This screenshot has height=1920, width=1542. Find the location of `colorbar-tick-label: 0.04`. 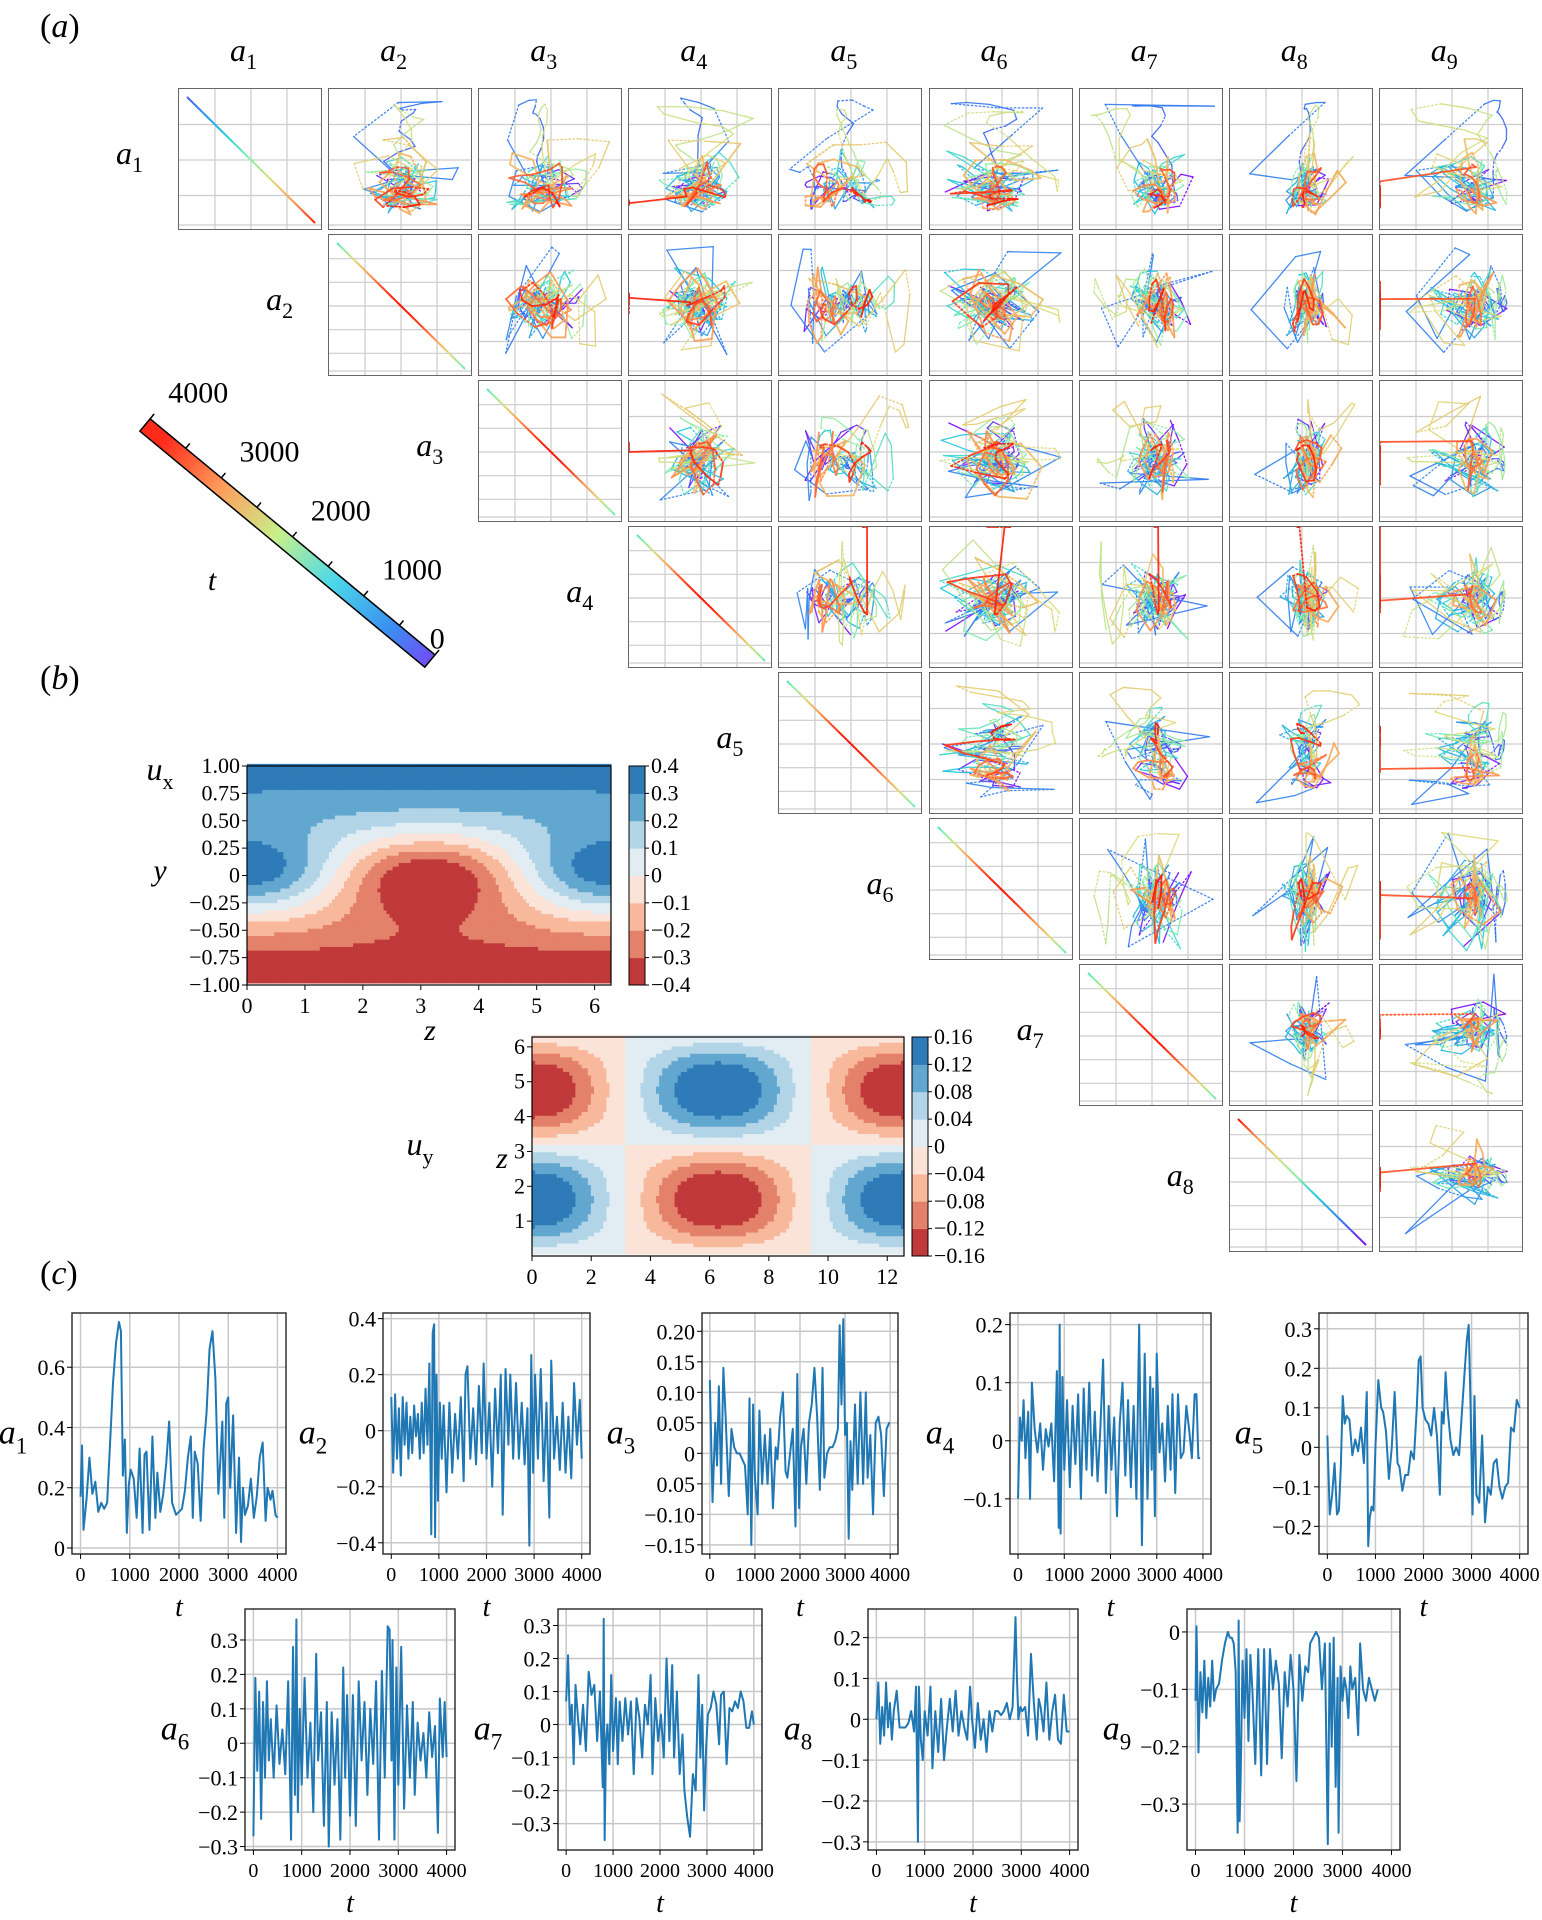

colorbar-tick-label: 0.04 is located at coordinates (953, 1118).